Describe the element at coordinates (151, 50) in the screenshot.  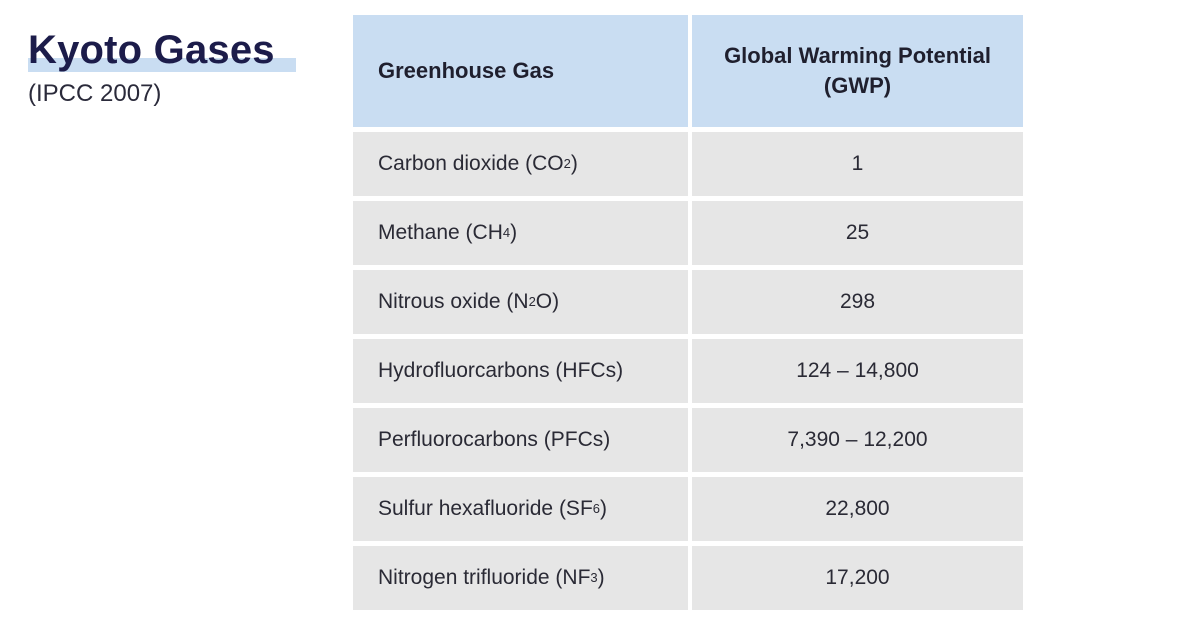
I see `page-title: Kyoto Gases` at that location.